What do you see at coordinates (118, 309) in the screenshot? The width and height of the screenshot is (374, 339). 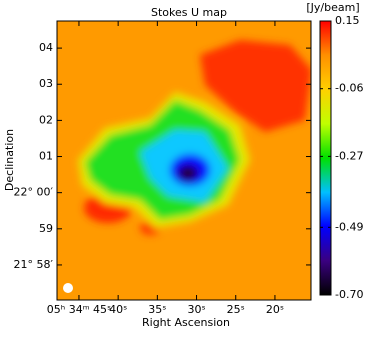 I see `x-tick-label: 40ˢ` at bounding box center [118, 309].